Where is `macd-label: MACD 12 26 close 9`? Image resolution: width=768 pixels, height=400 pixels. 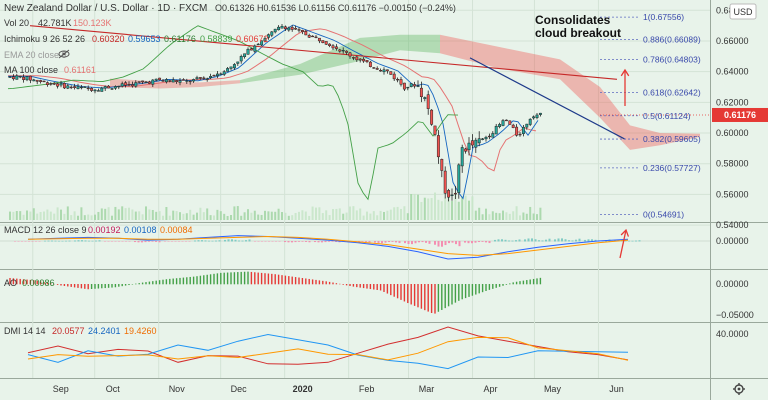 macd-label: MACD 12 26 close 9 is located at coordinates (45, 230).